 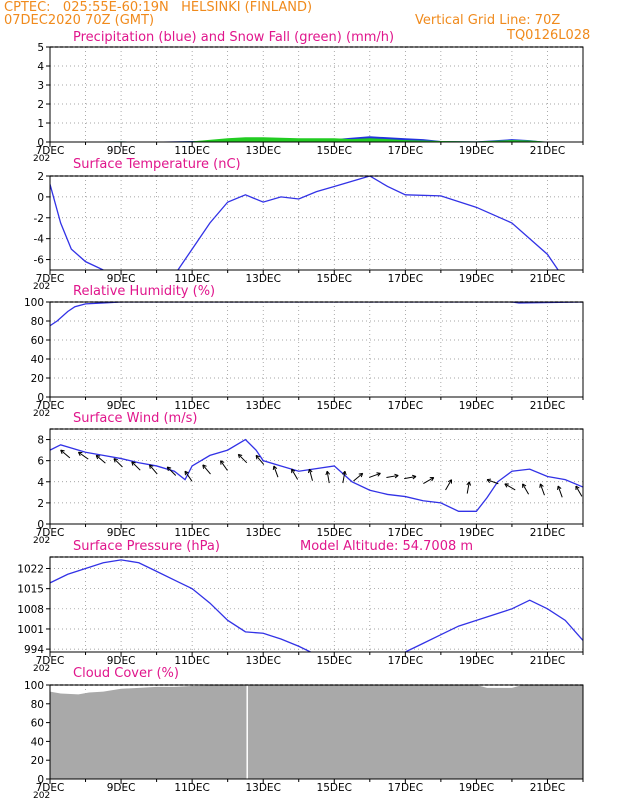 I want to click on temperature-xtick-label: 13DEC, so click(x=262, y=279).